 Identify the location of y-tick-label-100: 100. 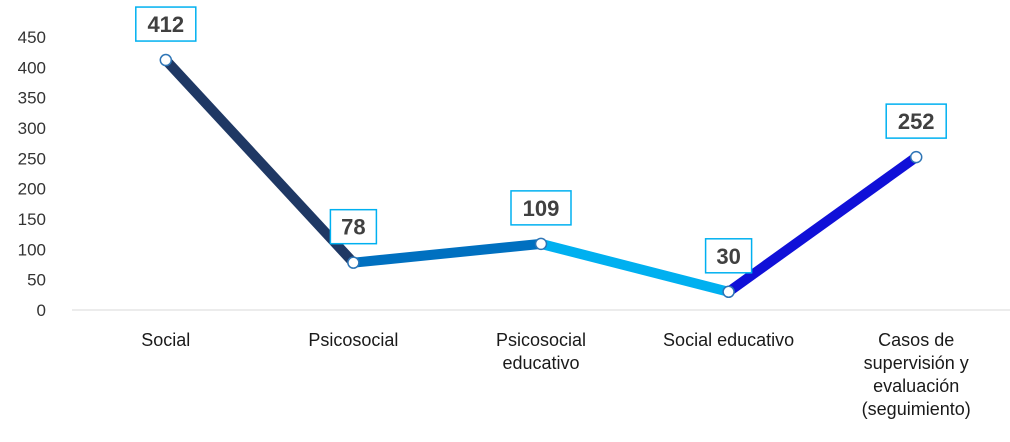
(32, 249).